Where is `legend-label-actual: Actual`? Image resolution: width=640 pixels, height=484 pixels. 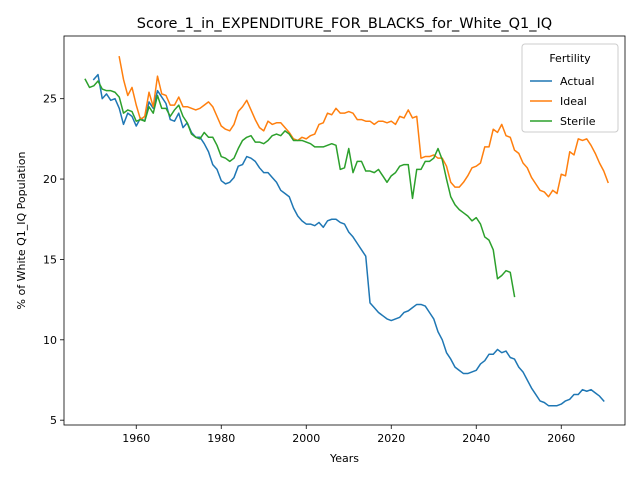 legend-label-actual: Actual is located at coordinates (577, 81).